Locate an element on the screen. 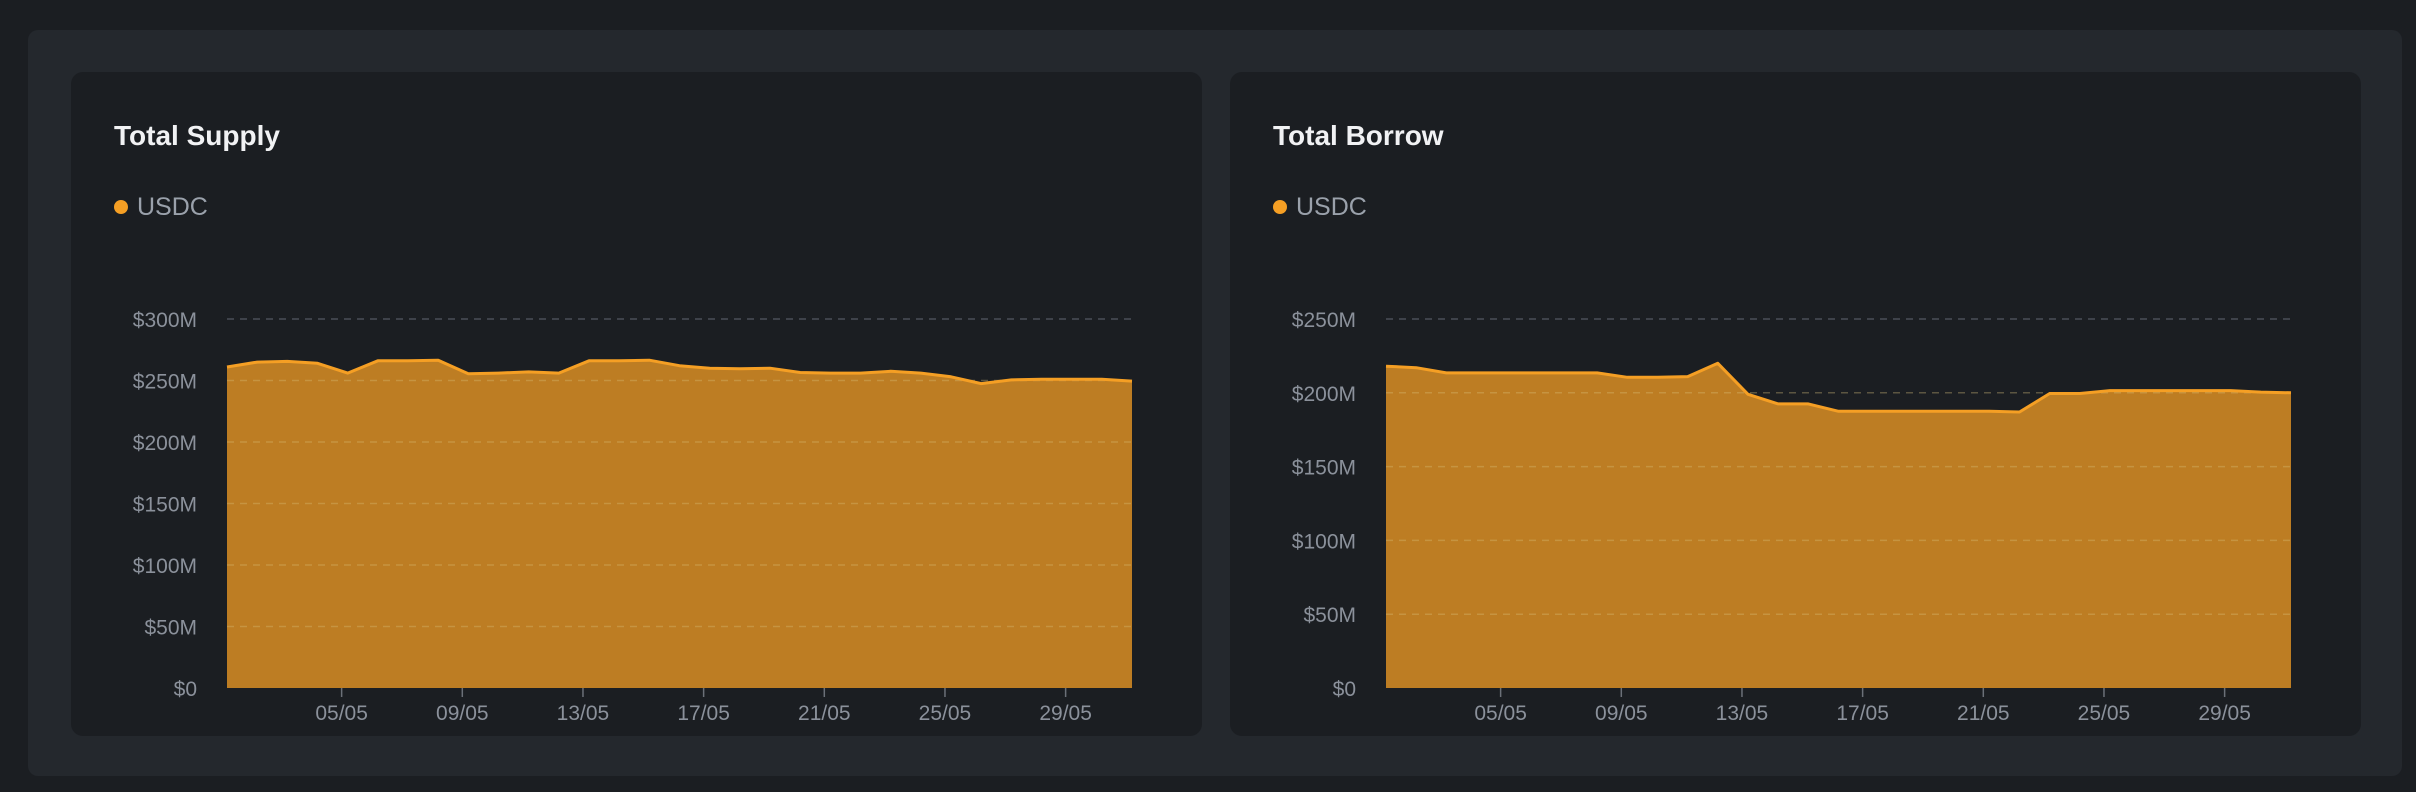 The image size is (2416, 792). card-title: Total Borrow is located at coordinates (1358, 135).